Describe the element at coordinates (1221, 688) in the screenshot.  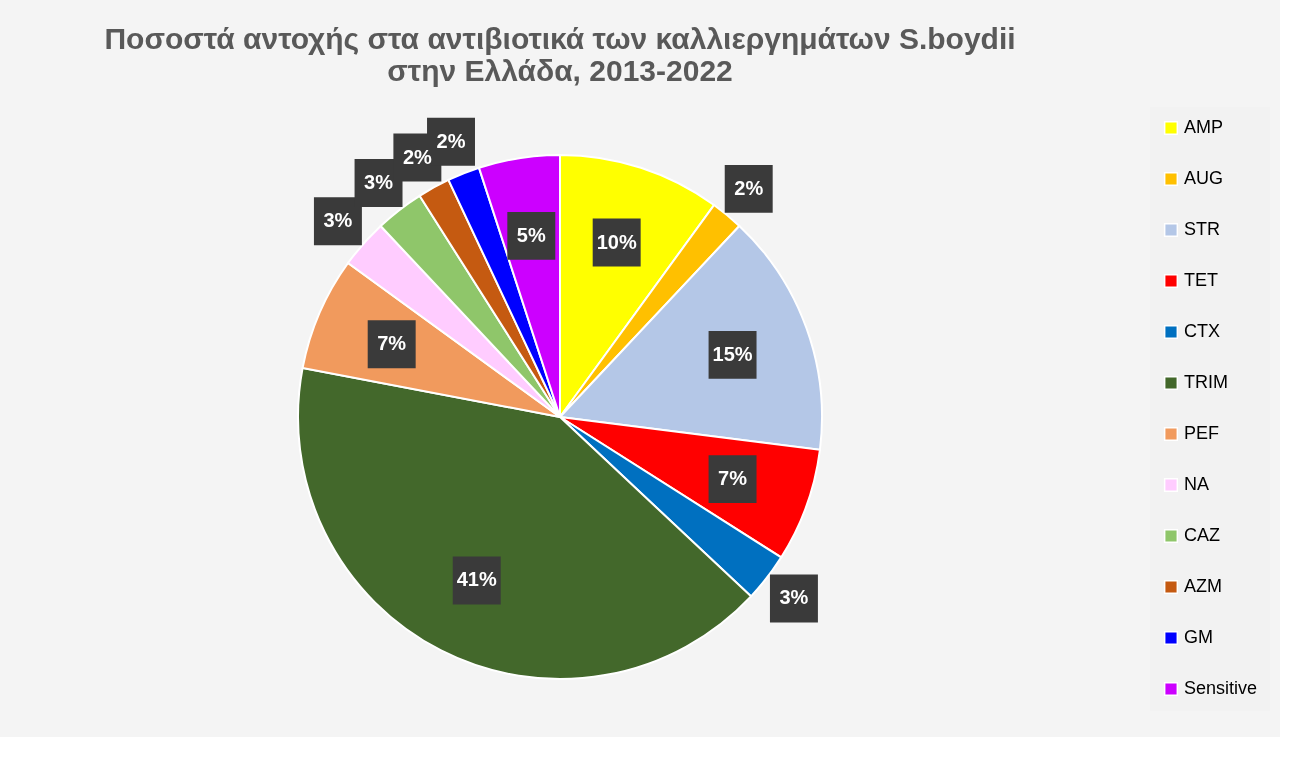
I see `legend-label: Sensitive` at that location.